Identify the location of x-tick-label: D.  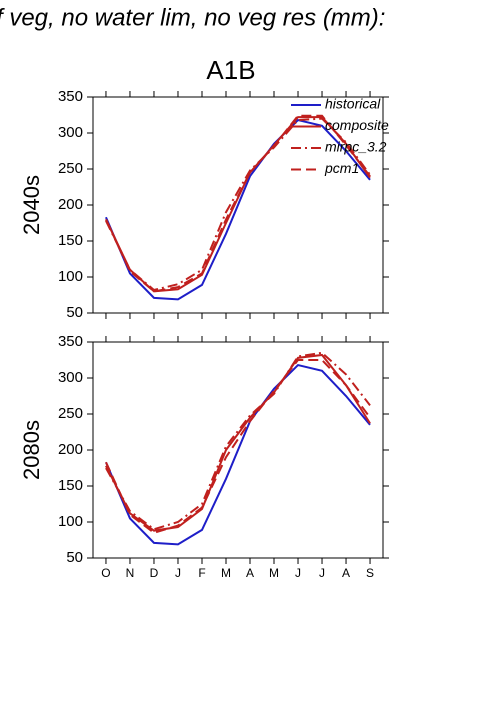
(154, 573).